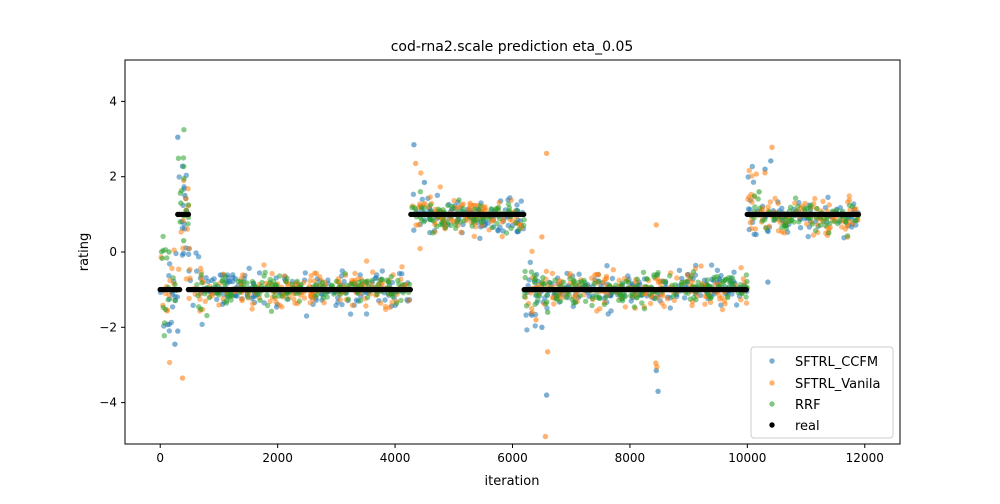 This screenshot has width=1000, height=504. I want to click on legend-marker-real, so click(772, 425).